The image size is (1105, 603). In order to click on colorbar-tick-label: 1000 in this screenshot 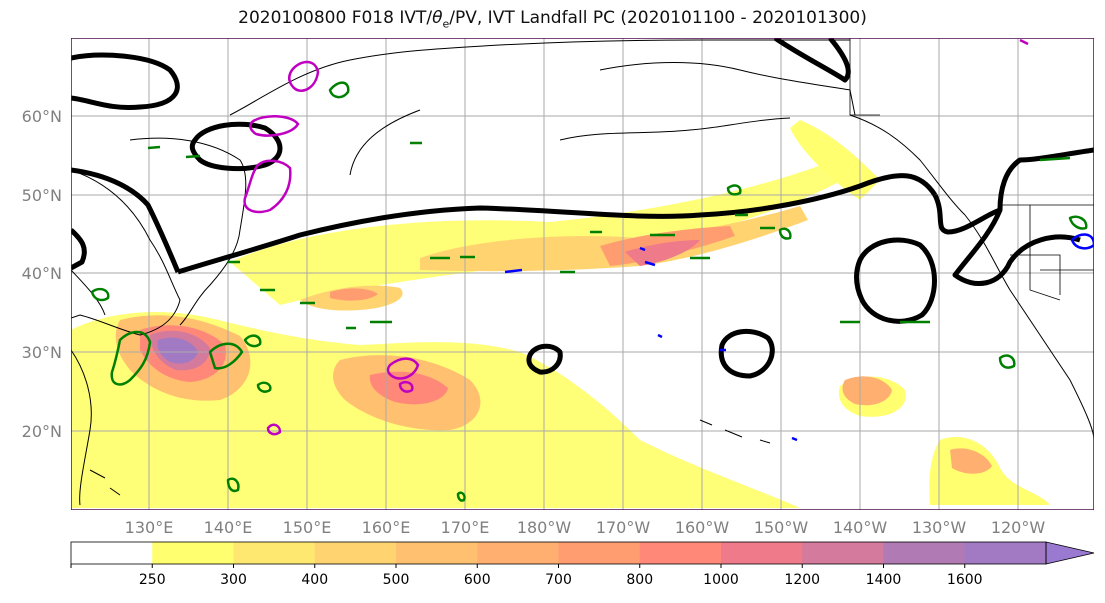, I will do `click(721, 580)`.